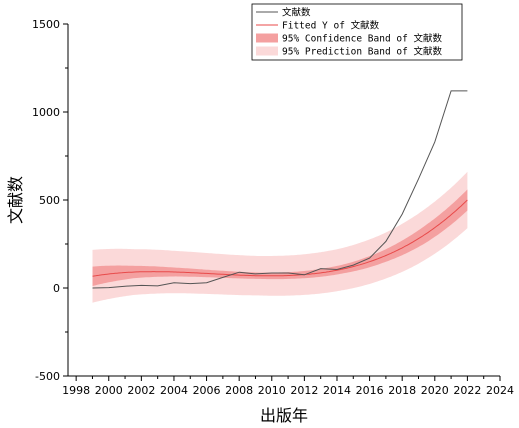 The height and width of the screenshot is (428, 519). I want to click on legend-label: Fitted Y of 文献数, so click(331, 26).